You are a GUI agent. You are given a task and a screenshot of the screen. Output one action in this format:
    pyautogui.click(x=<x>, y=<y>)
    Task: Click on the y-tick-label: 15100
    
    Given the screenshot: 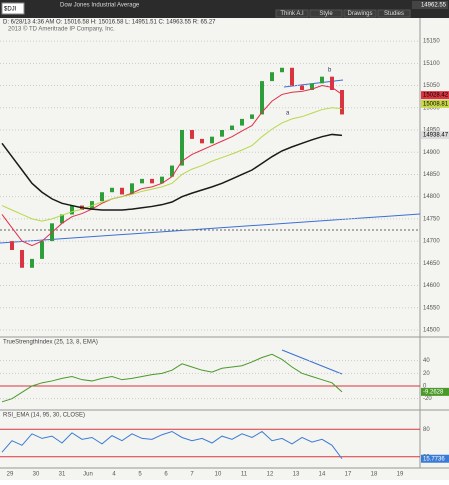 What is the action you would take?
    pyautogui.click(x=431, y=64)
    